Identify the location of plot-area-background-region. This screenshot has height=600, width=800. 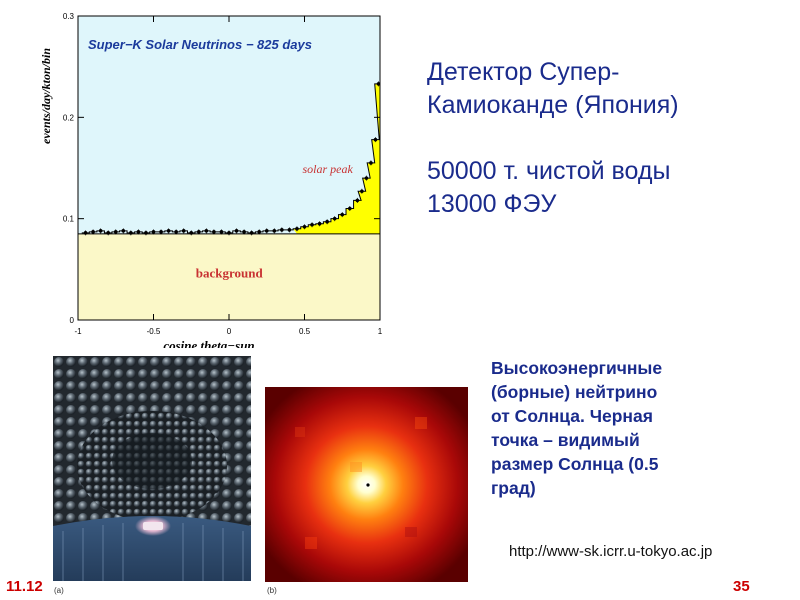
(229, 276).